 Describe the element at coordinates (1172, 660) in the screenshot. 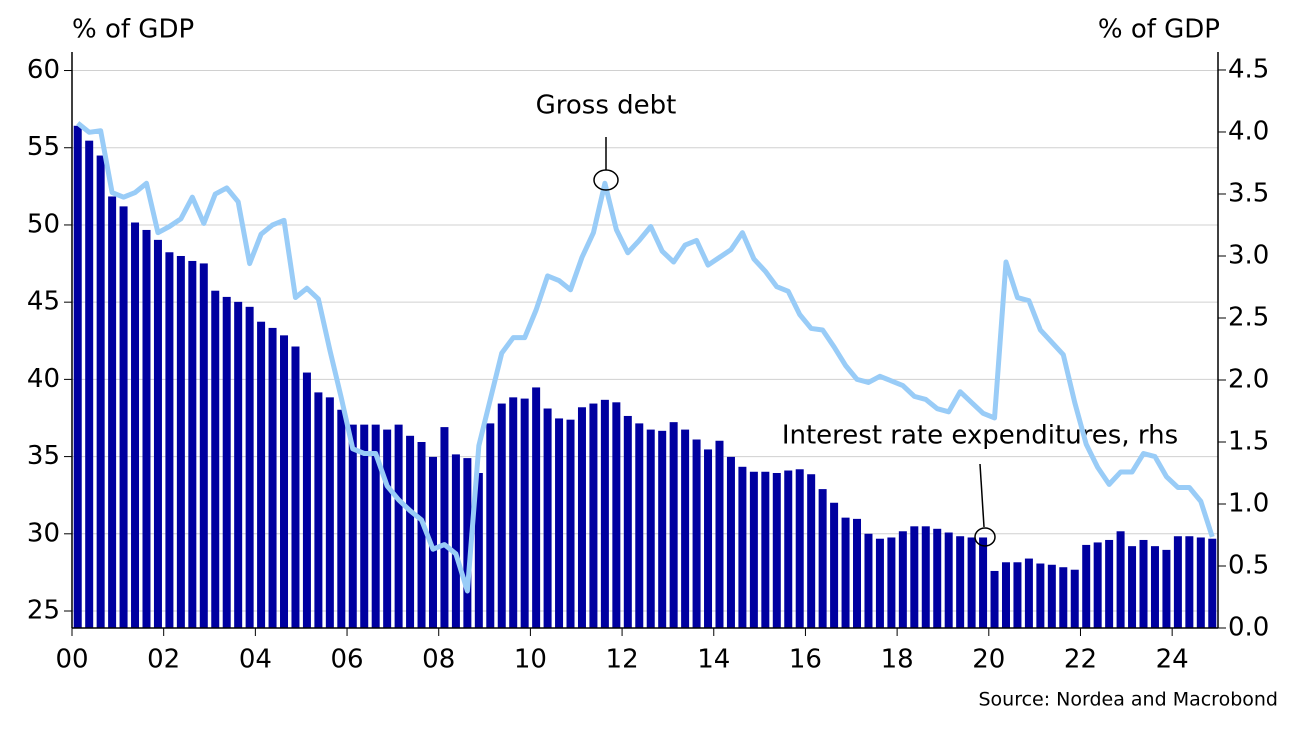

I see `x-tick-label: 24` at that location.